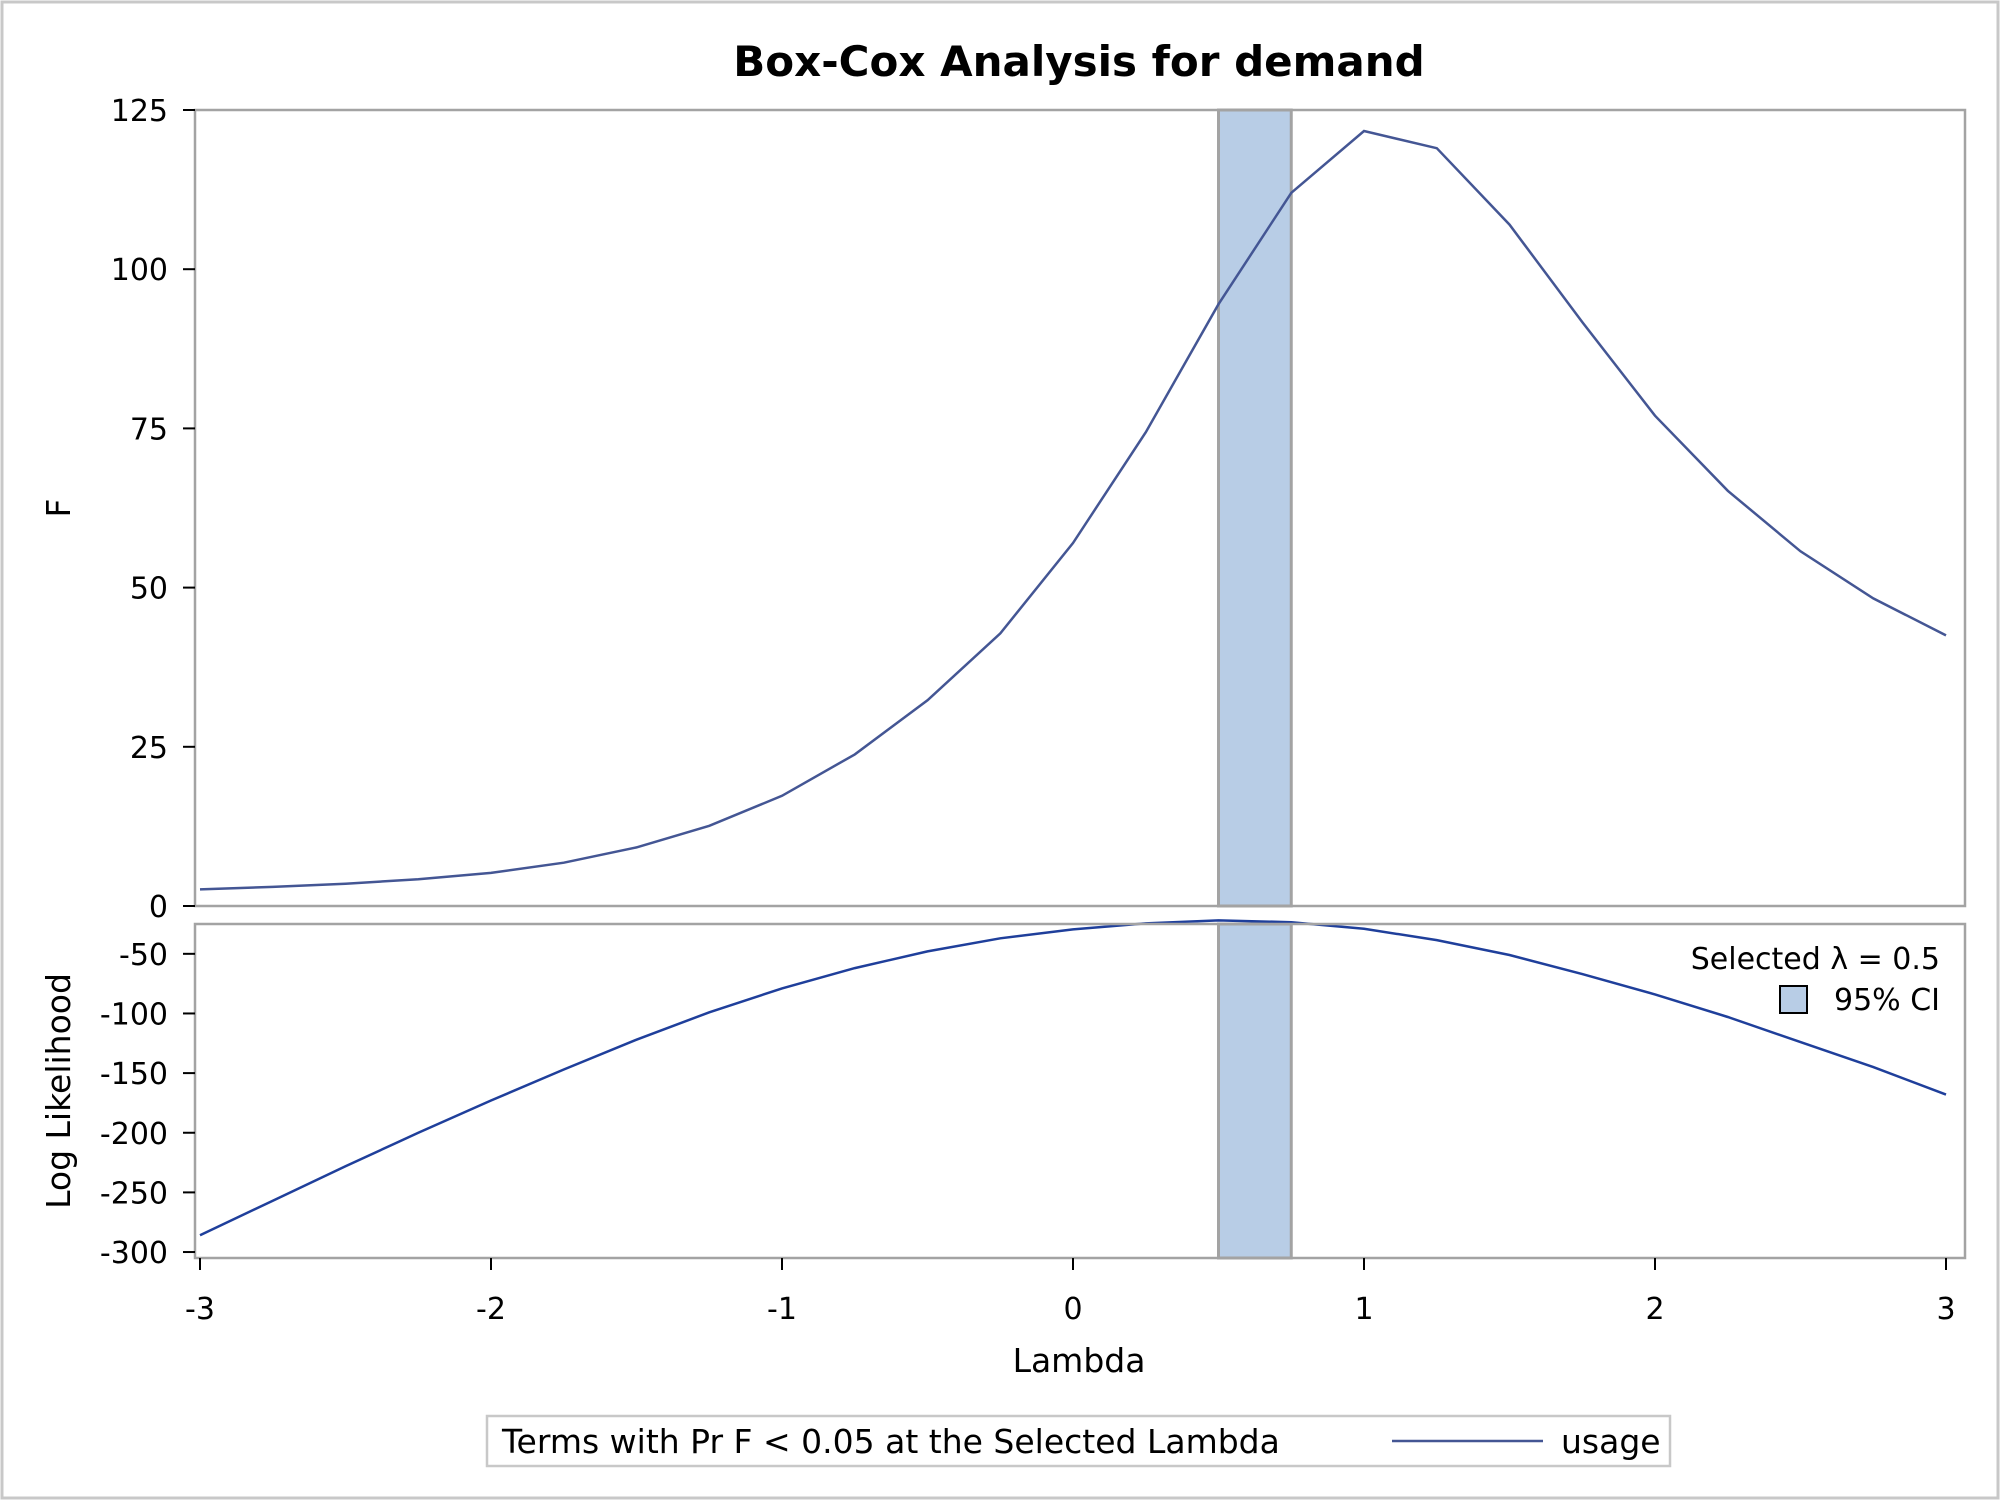  I want to click on loglik-panel-ci-band, so click(1255, 1091).